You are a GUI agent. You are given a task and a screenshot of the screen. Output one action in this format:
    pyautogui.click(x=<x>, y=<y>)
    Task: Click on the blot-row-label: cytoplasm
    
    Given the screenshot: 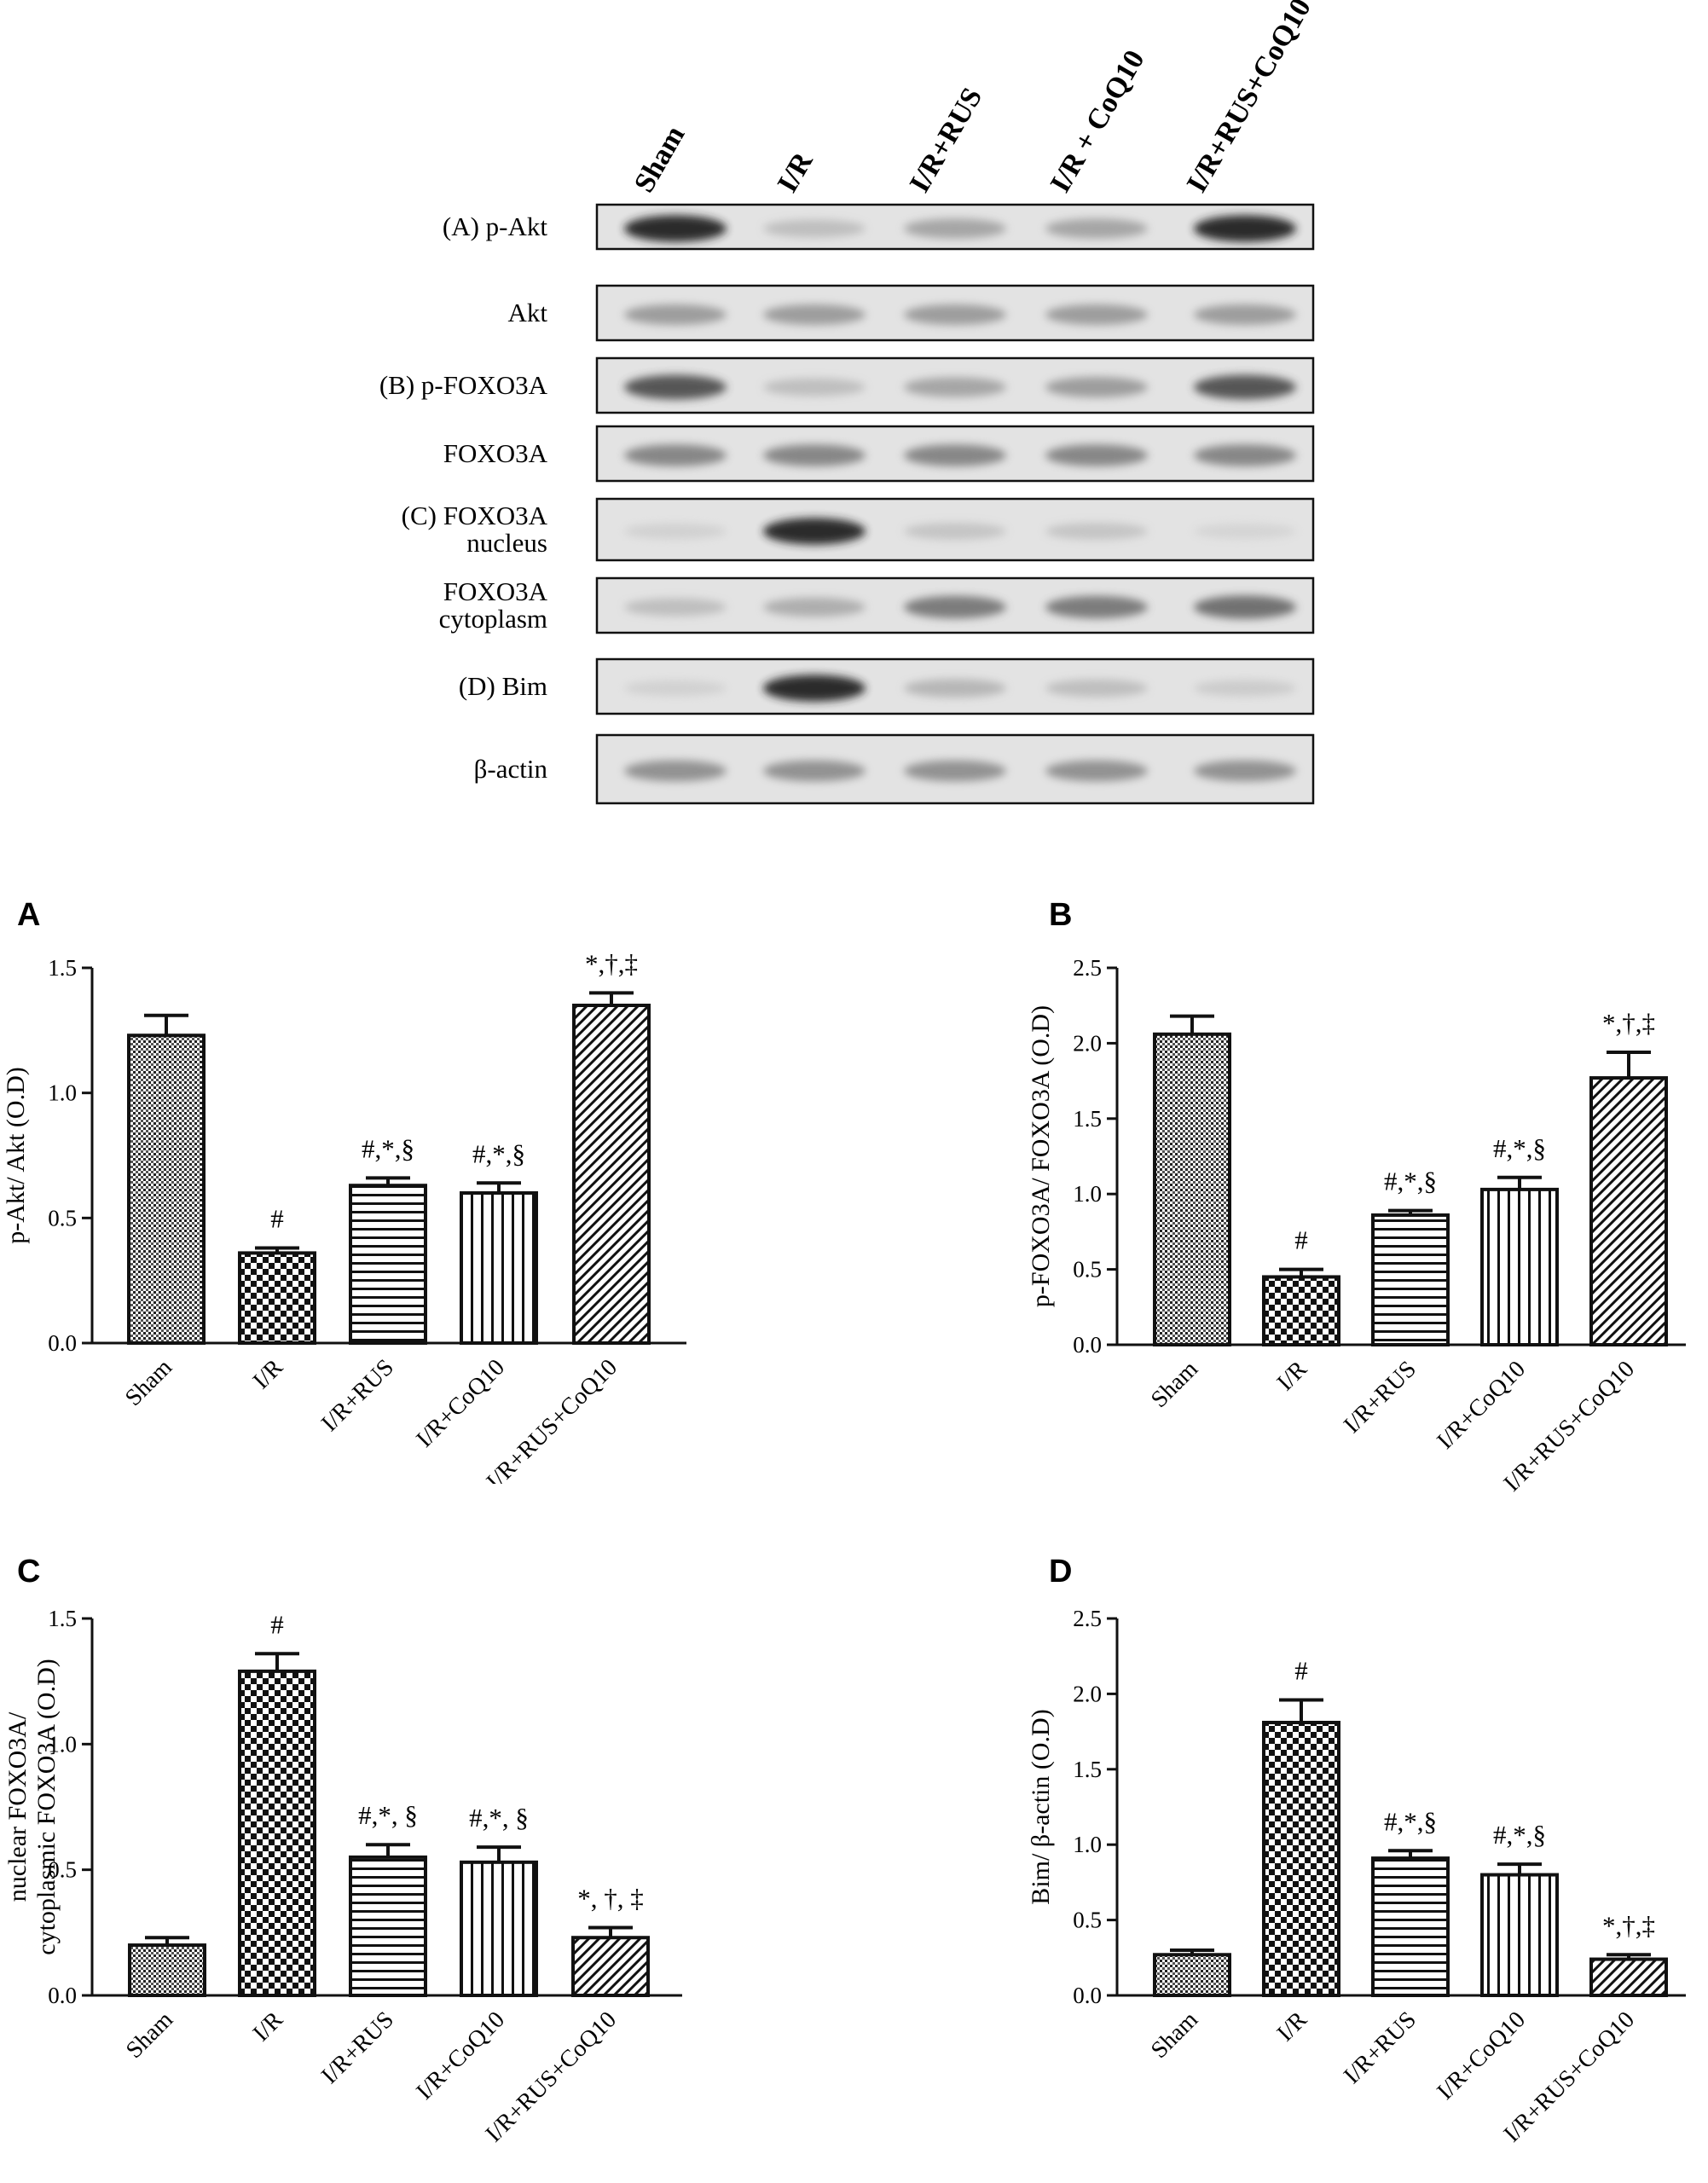 What is the action you would take?
    pyautogui.click(x=493, y=619)
    